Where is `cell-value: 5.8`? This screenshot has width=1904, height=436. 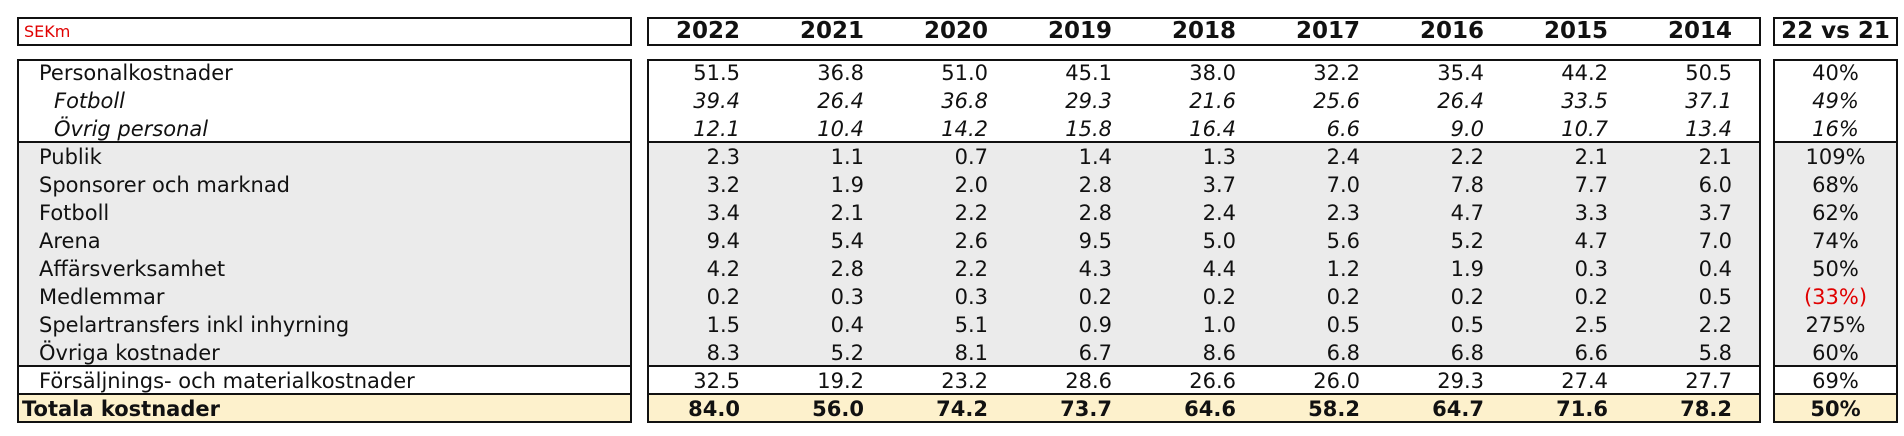
cell-value: 5.8 is located at coordinates (1715, 353).